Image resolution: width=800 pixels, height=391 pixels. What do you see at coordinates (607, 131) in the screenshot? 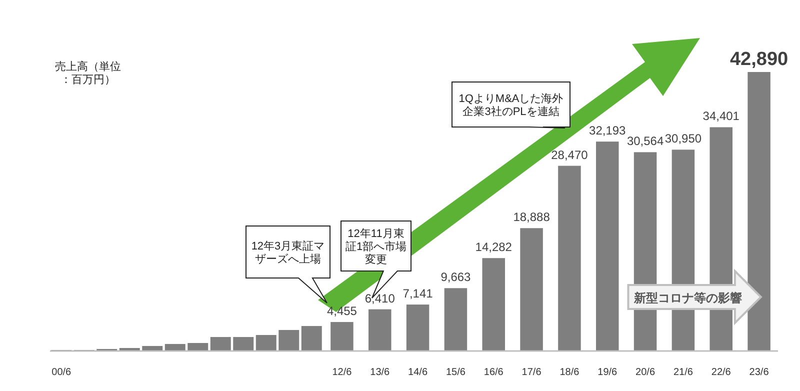
I see `data-label: 32,193` at bounding box center [607, 131].